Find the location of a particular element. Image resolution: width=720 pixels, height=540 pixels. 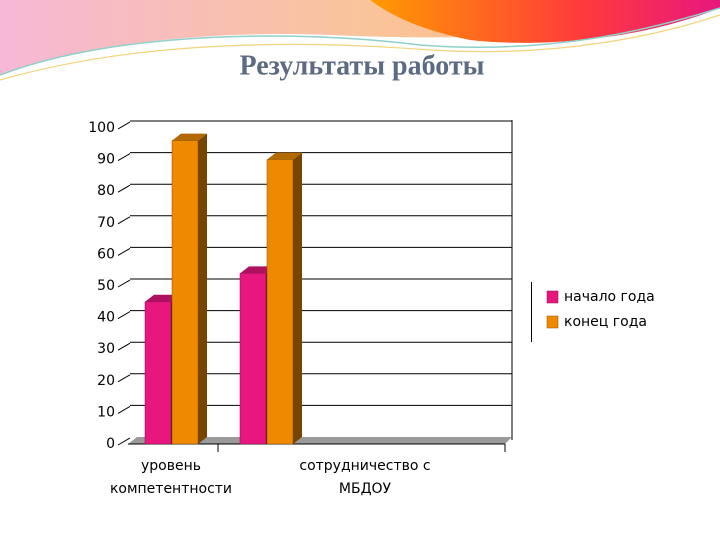

y-tick-label: 50 is located at coordinates (106, 286).